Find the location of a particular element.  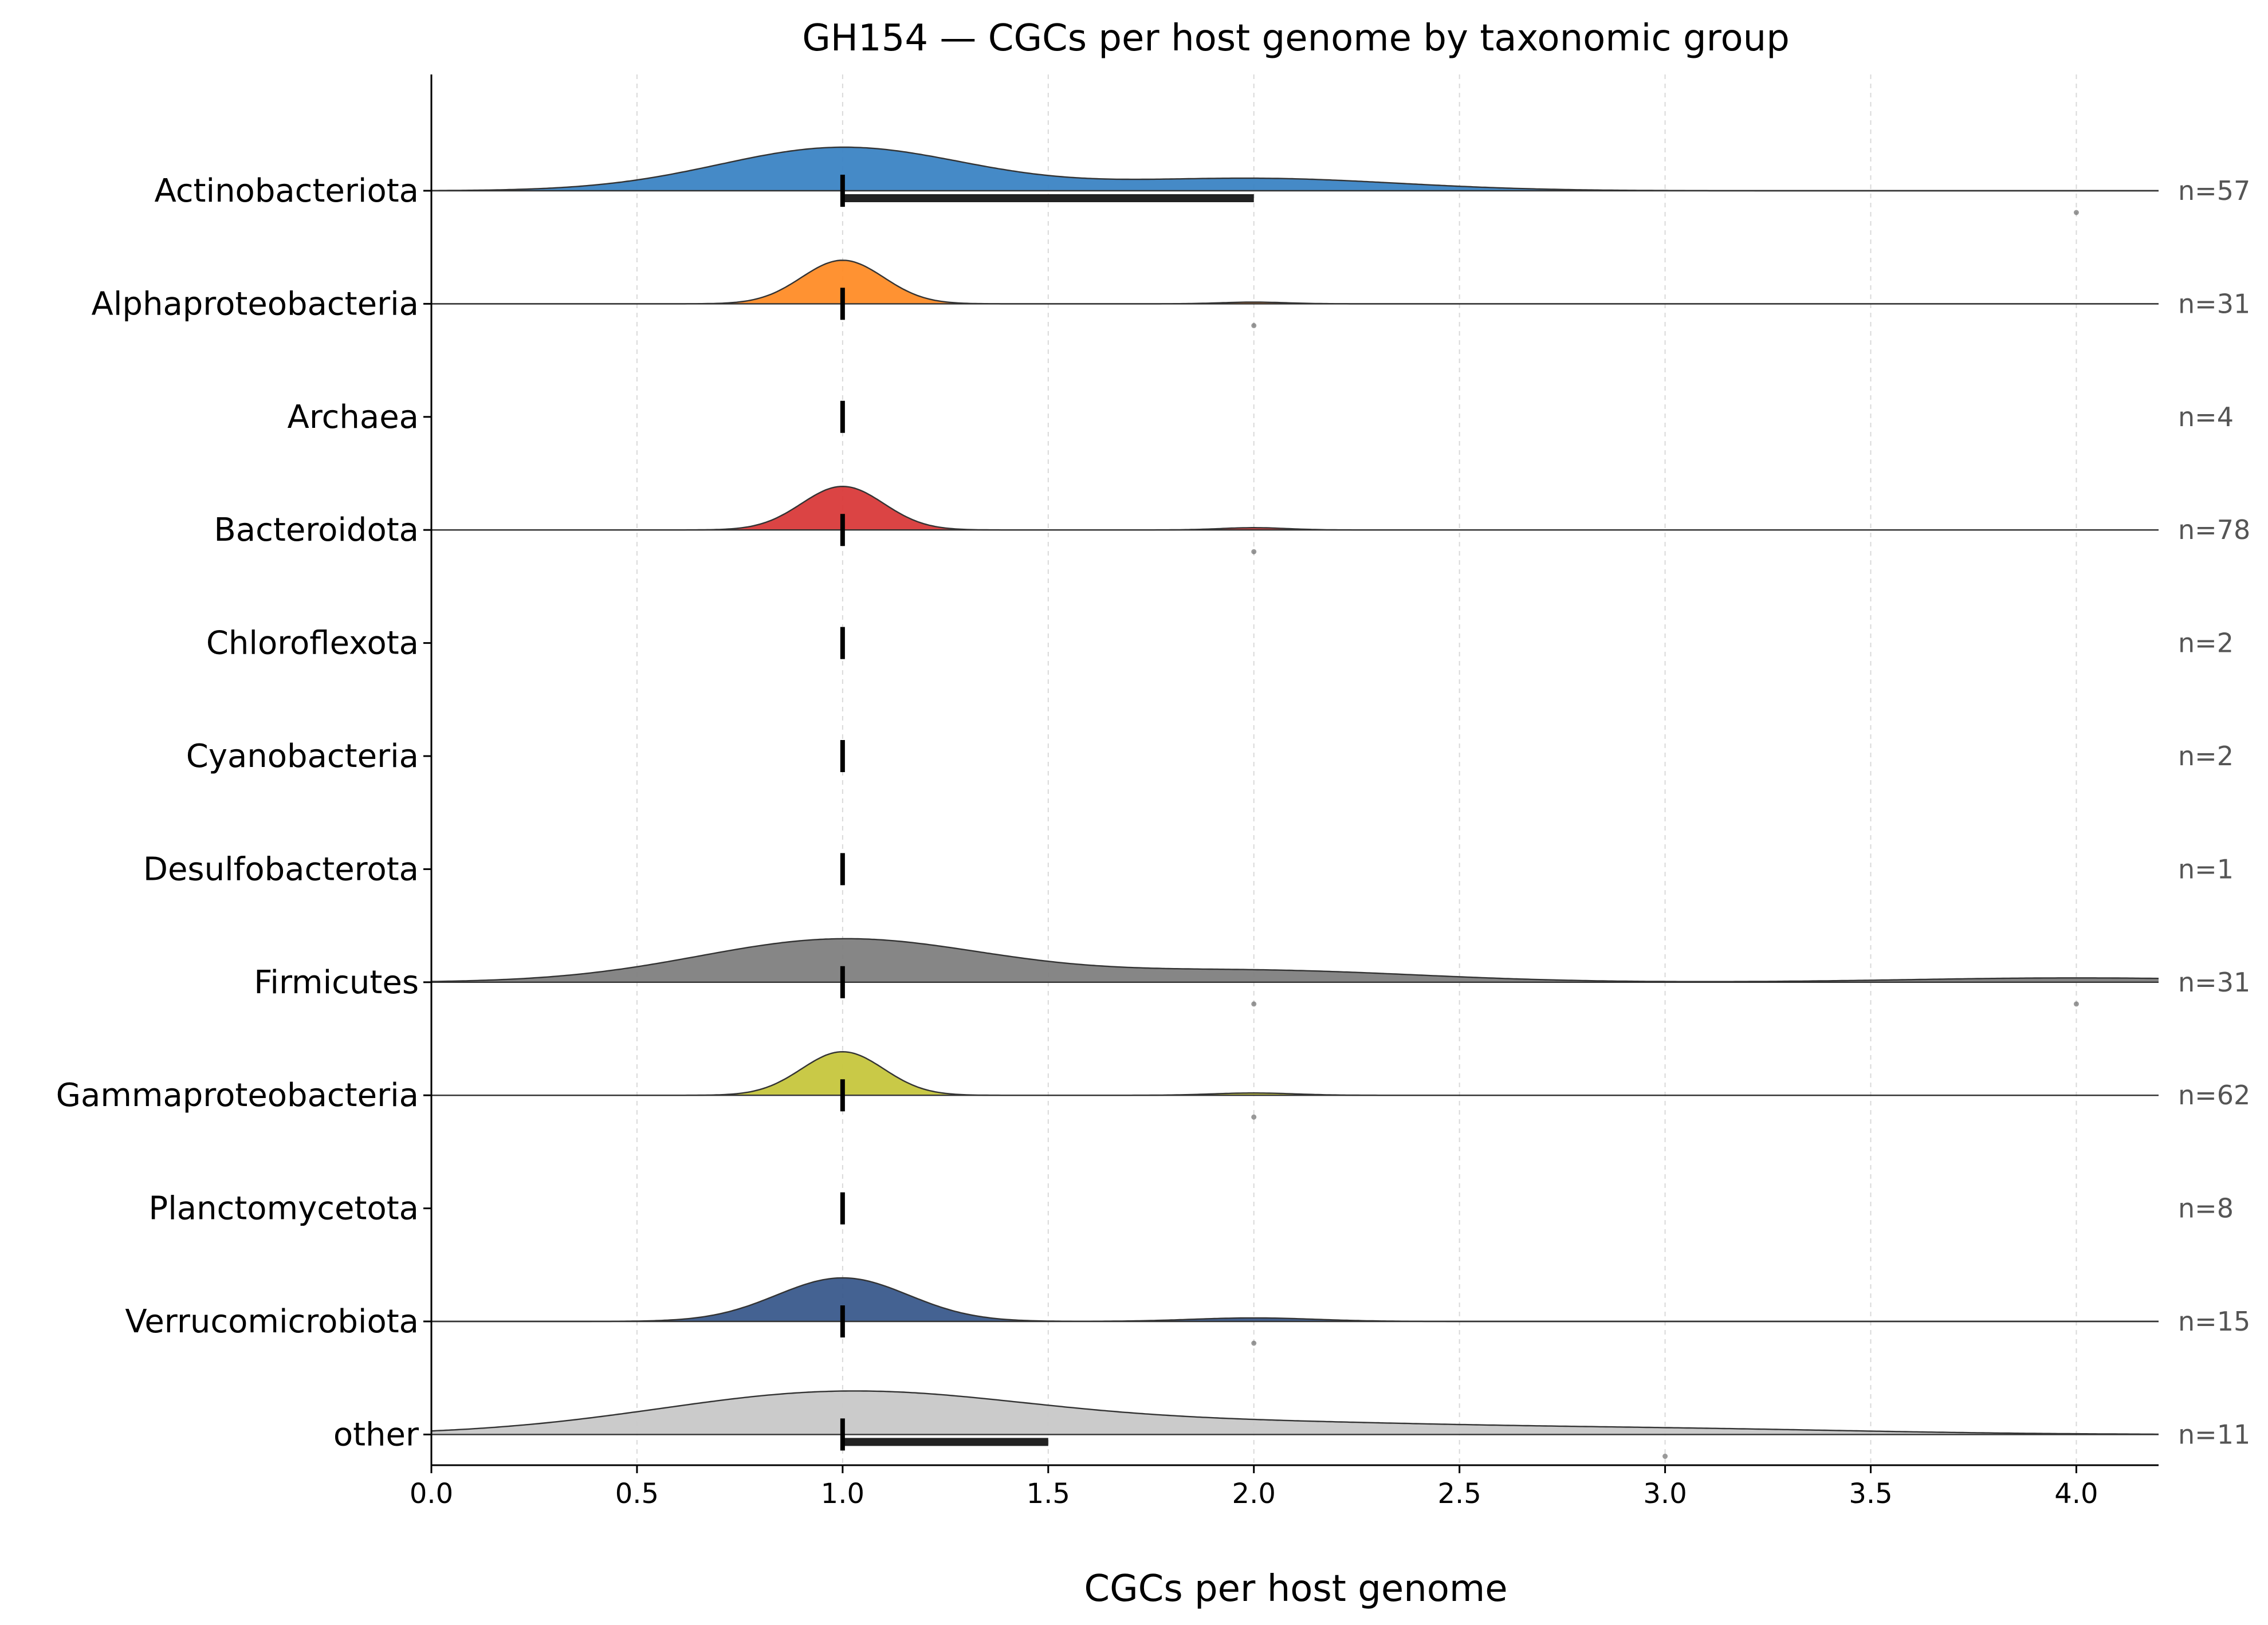

group-label-actinobacteriota: Actinobacteriota is located at coordinates (286, 191).